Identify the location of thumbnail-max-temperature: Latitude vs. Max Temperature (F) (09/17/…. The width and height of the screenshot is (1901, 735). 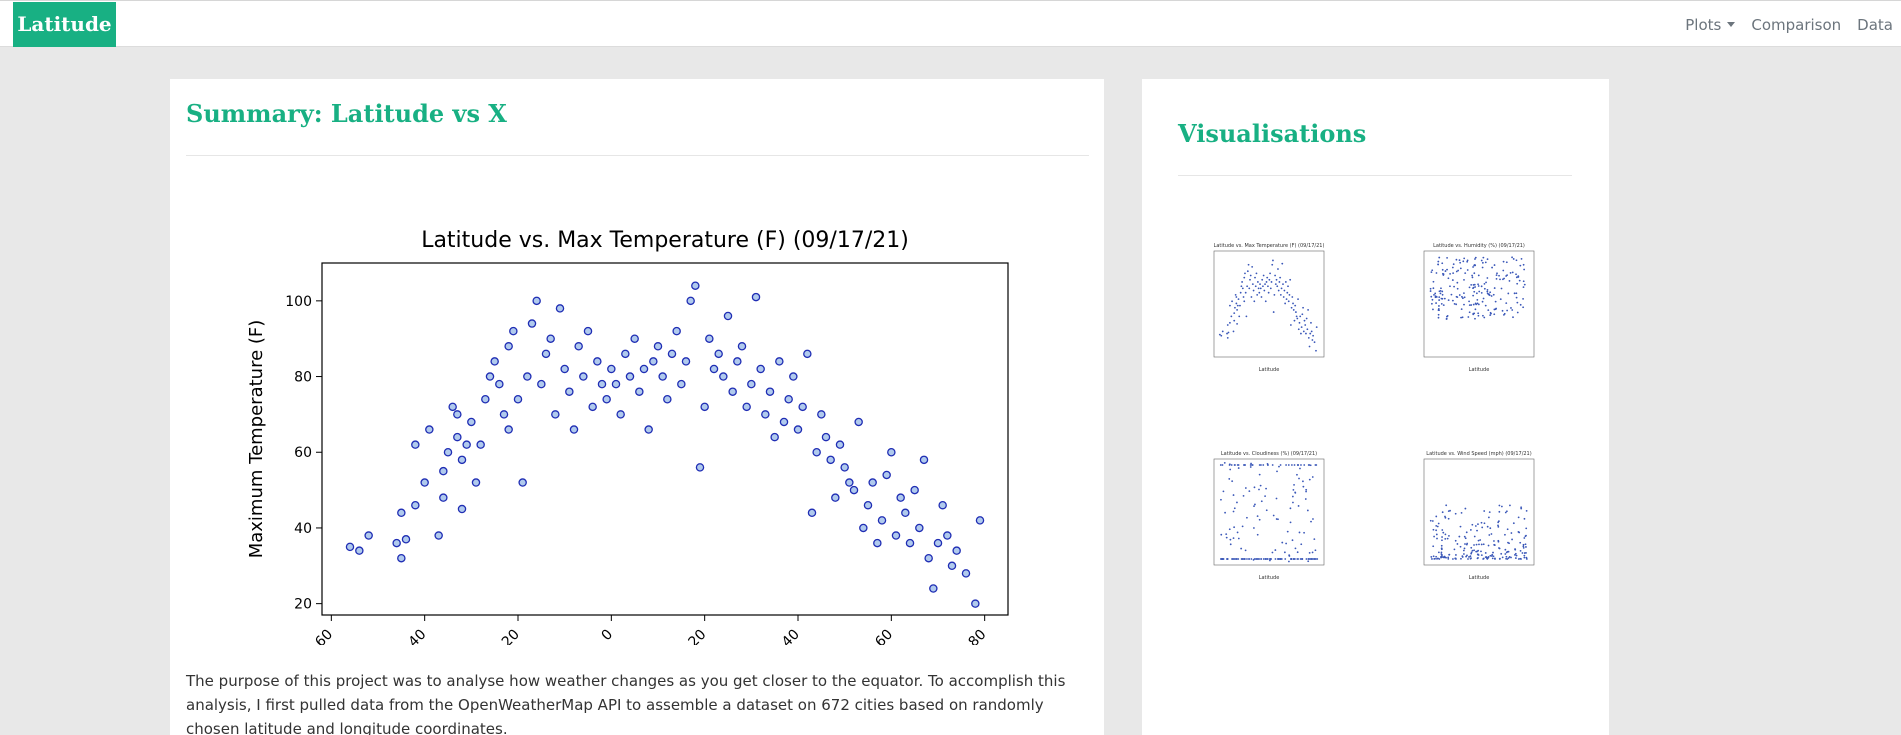
(1261, 305).